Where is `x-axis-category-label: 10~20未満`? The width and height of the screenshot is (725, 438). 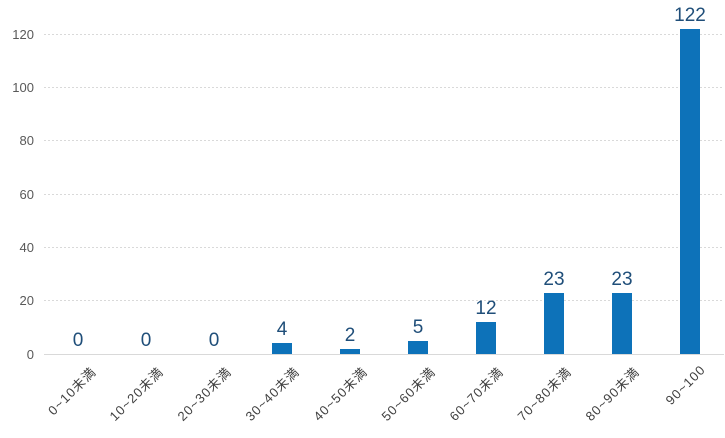 x-axis-category-label: 10~20未満 is located at coordinates (136, 394).